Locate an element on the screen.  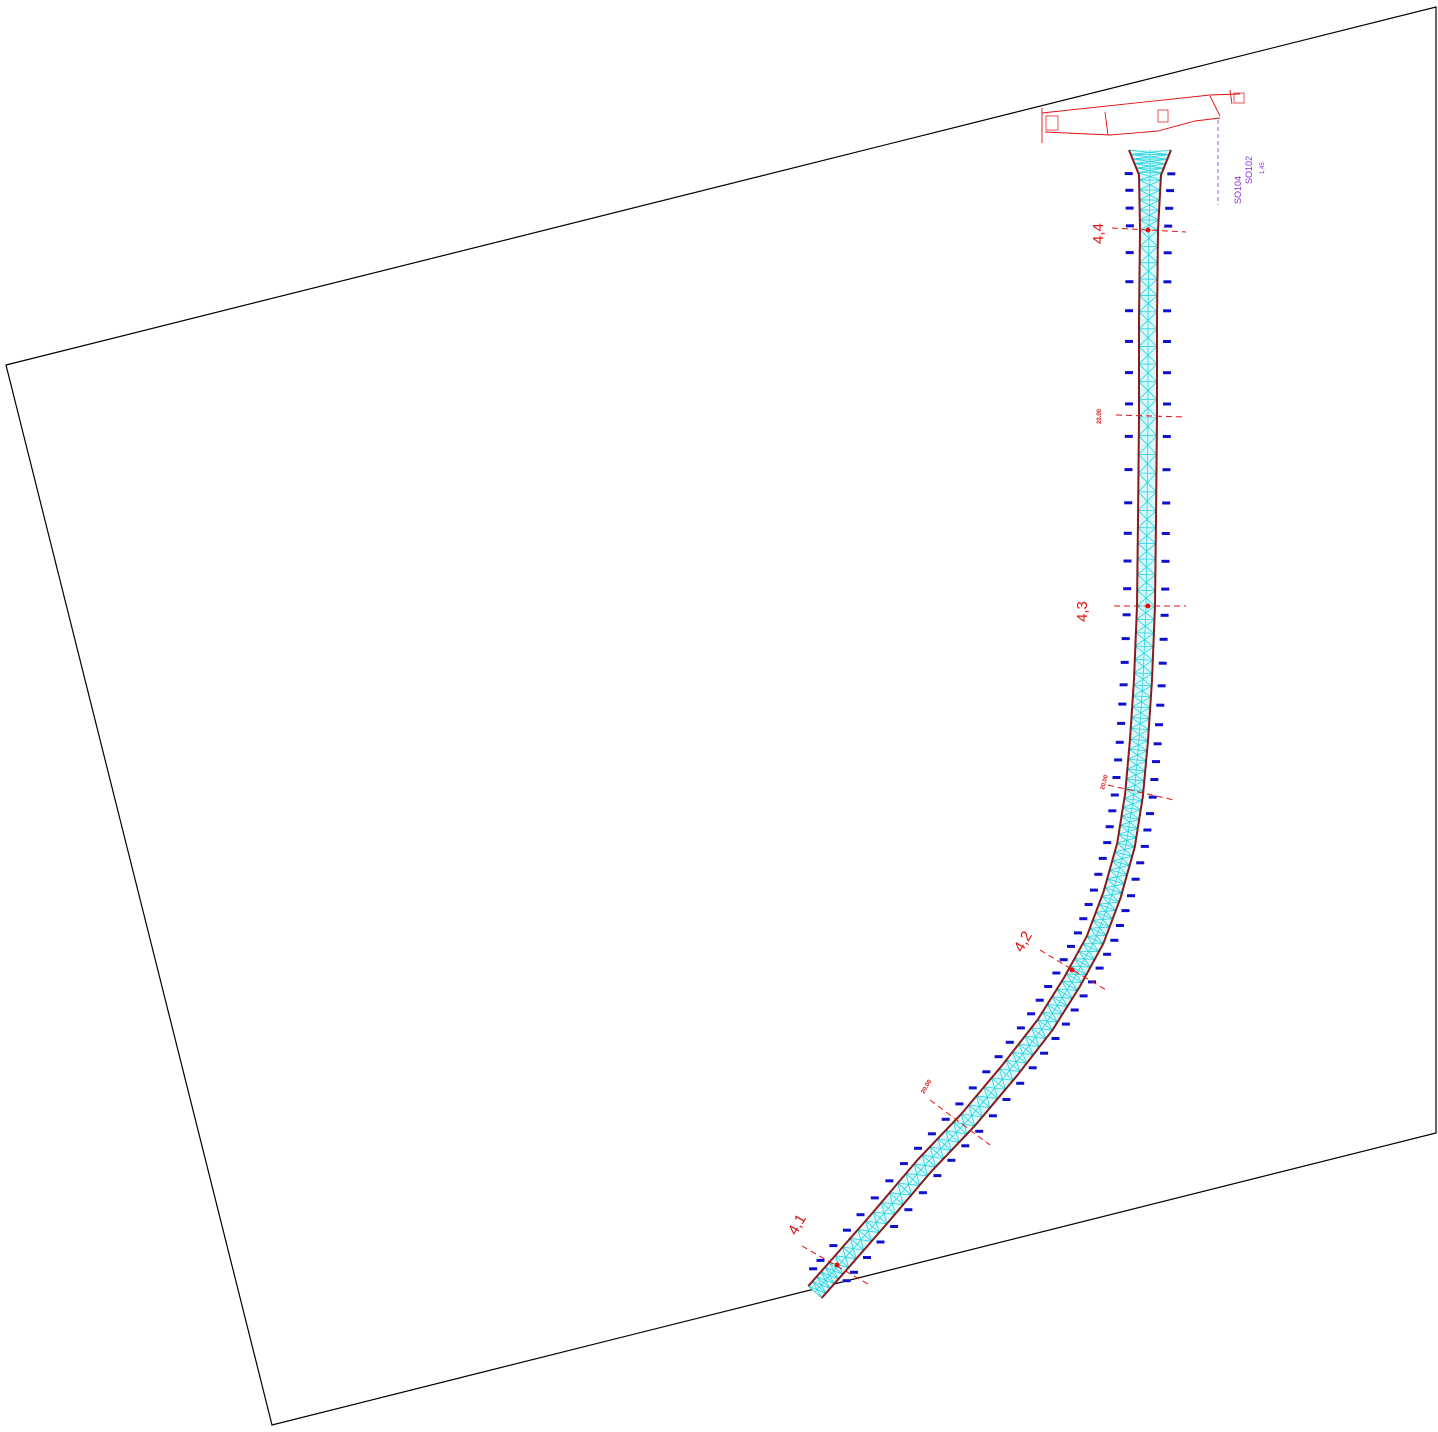
road-ref-right: SO102 is located at coordinates (1249, 170).